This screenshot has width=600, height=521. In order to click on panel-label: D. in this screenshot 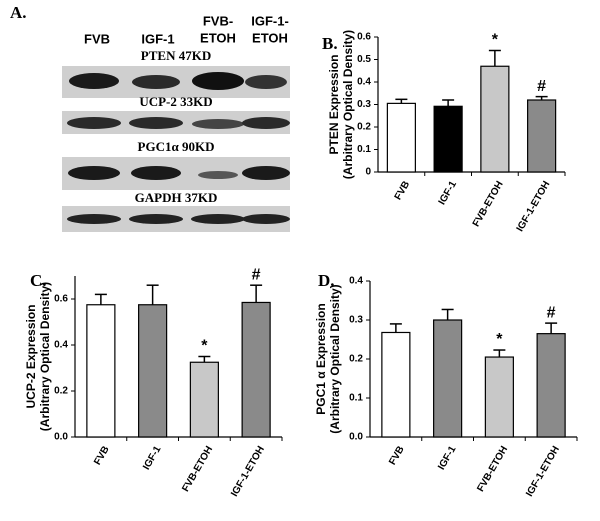, I will do `click(326, 280)`.